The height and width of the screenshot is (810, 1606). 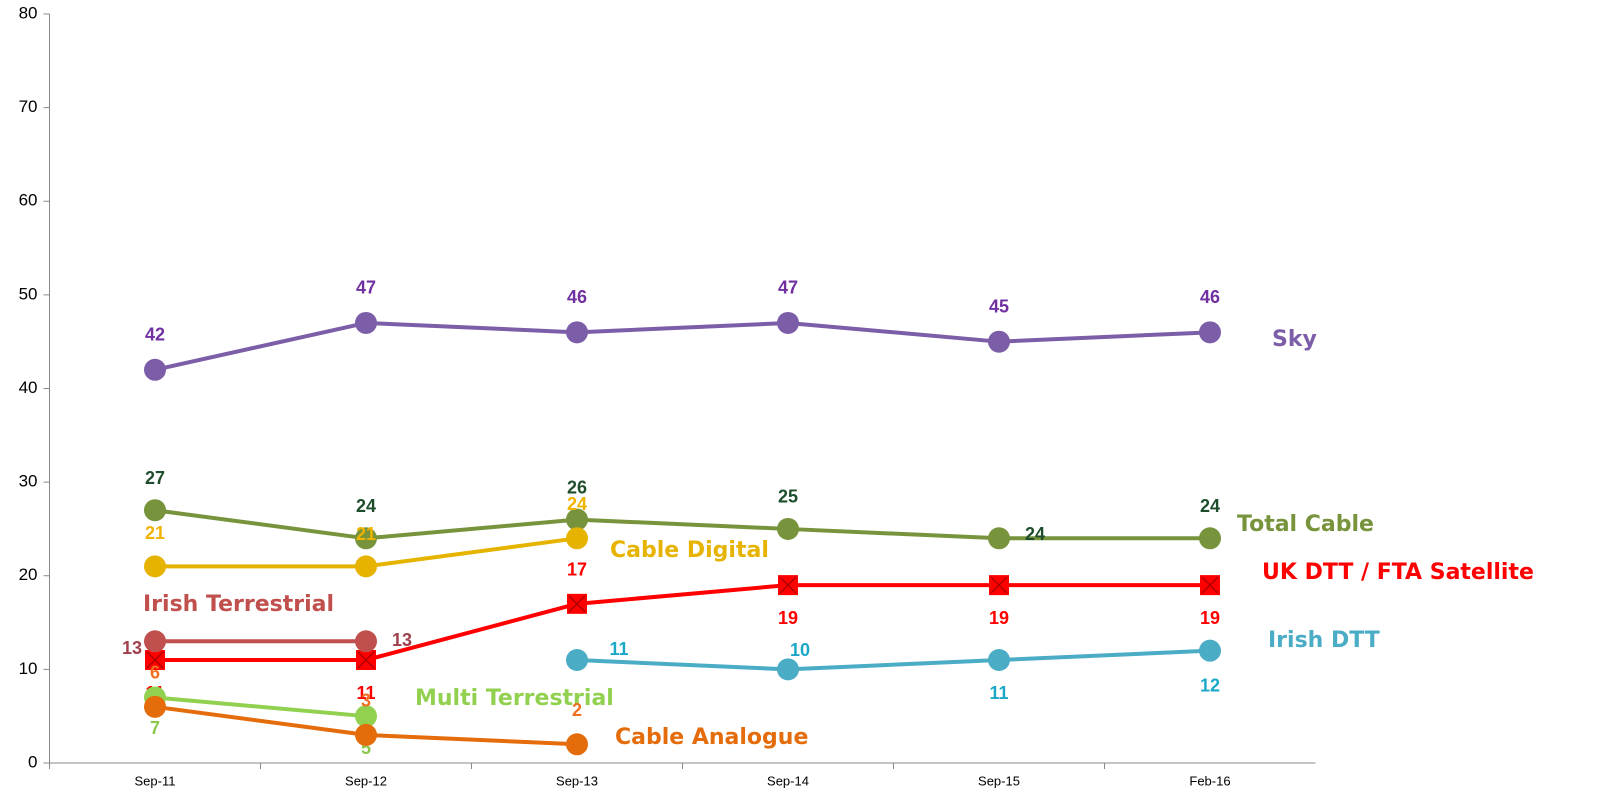 I want to click on series-name: UK DTT / FTA Satellite, so click(x=1398, y=572).